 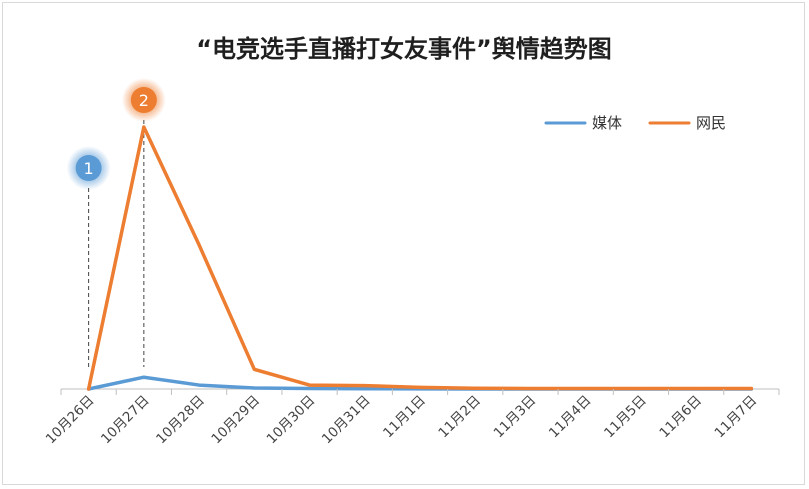 I want to click on annotation-number: 1, so click(x=89, y=168).